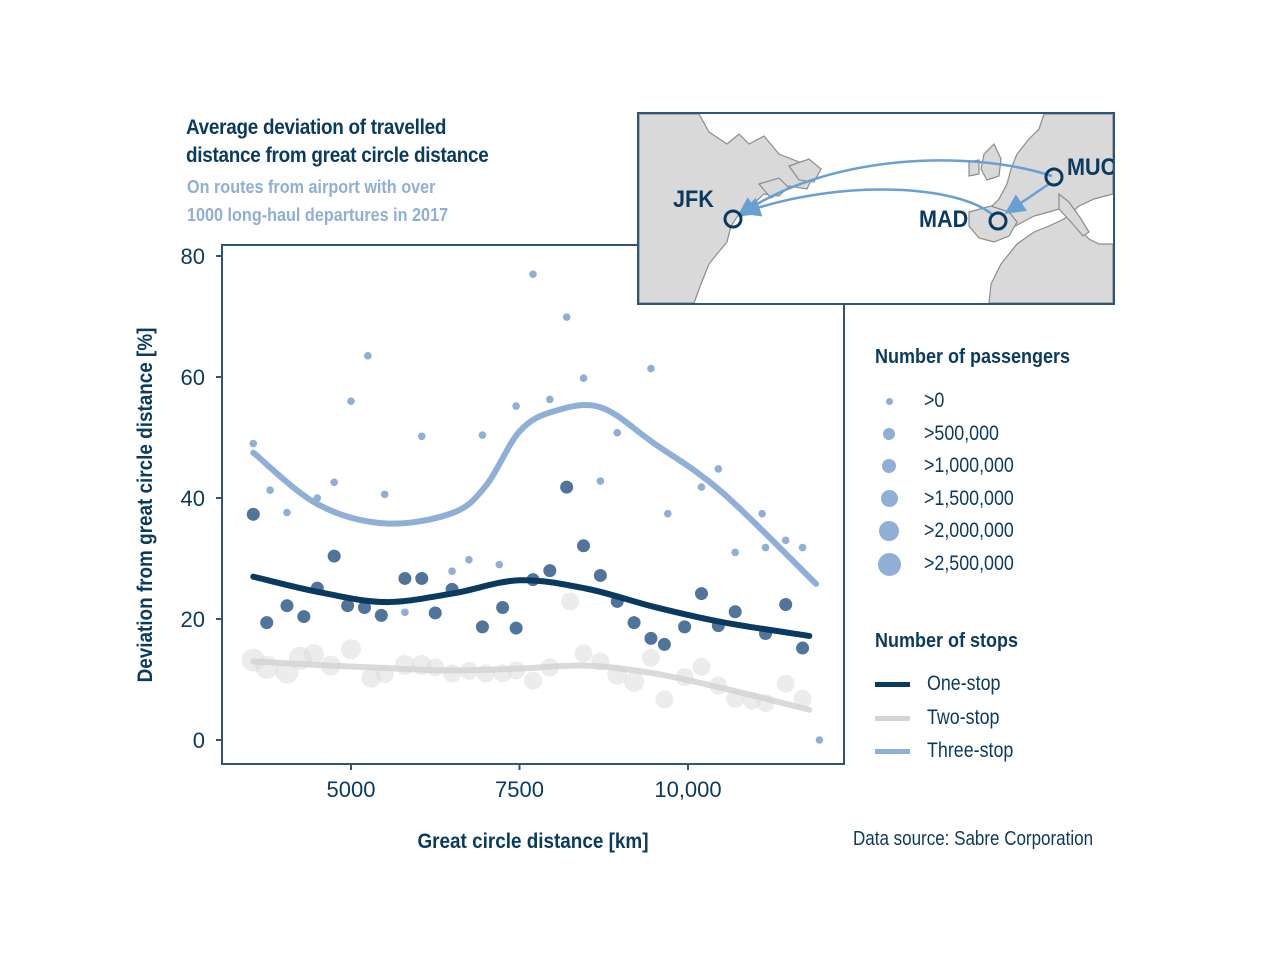  I want to click on x-tick-label: 5000, so click(351, 789).